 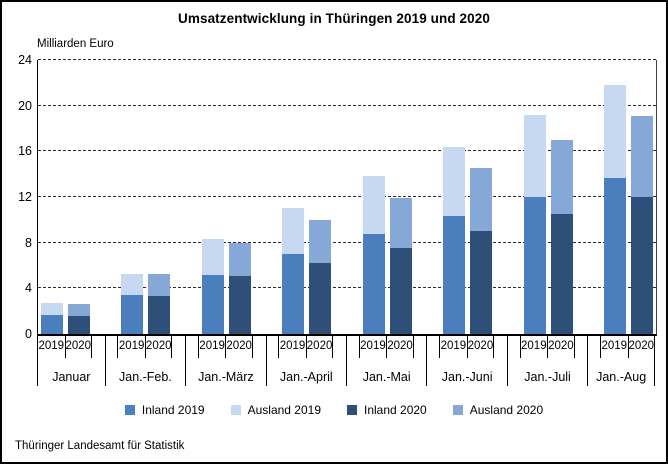 I want to click on month-cell-Januar: Januar, so click(x=71, y=361).